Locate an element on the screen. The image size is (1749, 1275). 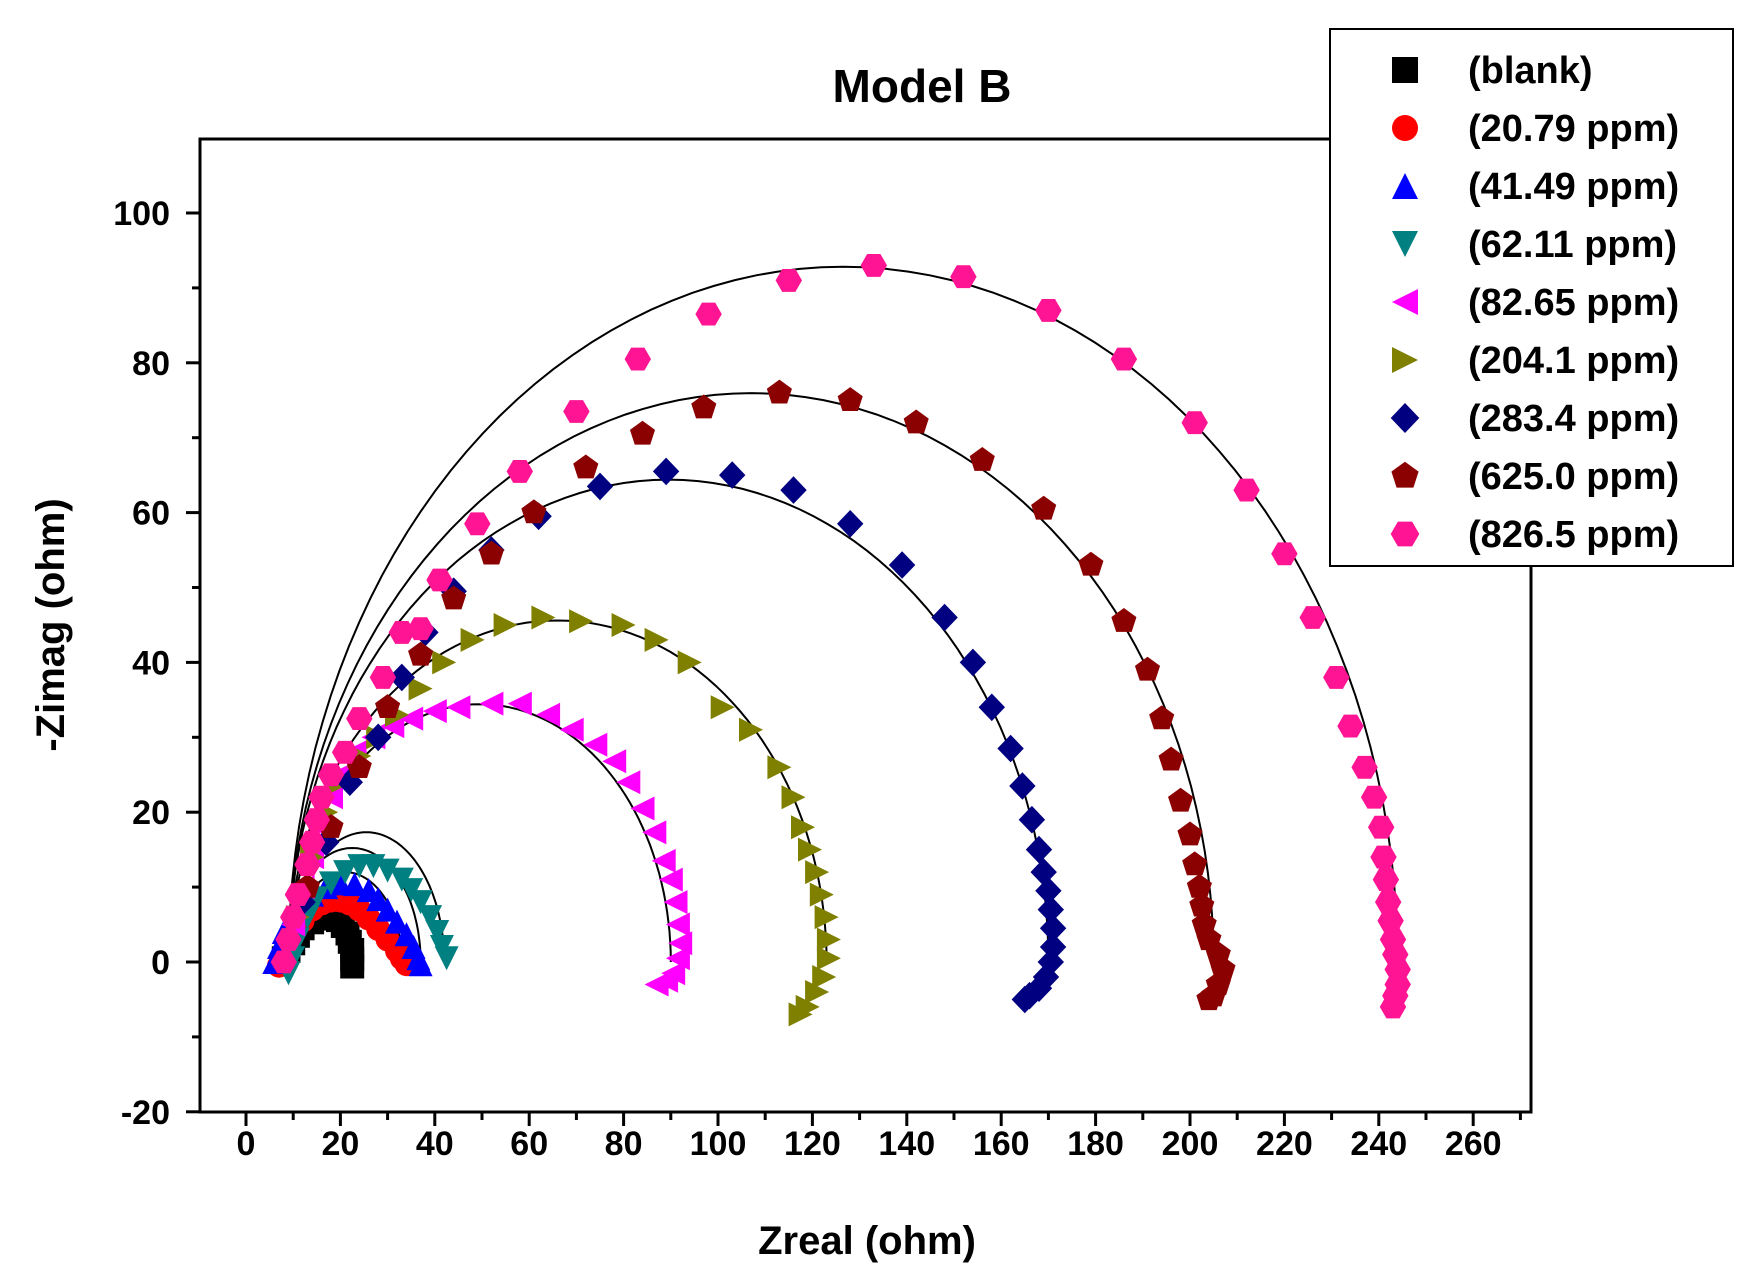
y-axis-title: -Zimag (ohm) is located at coordinates (51, 624).